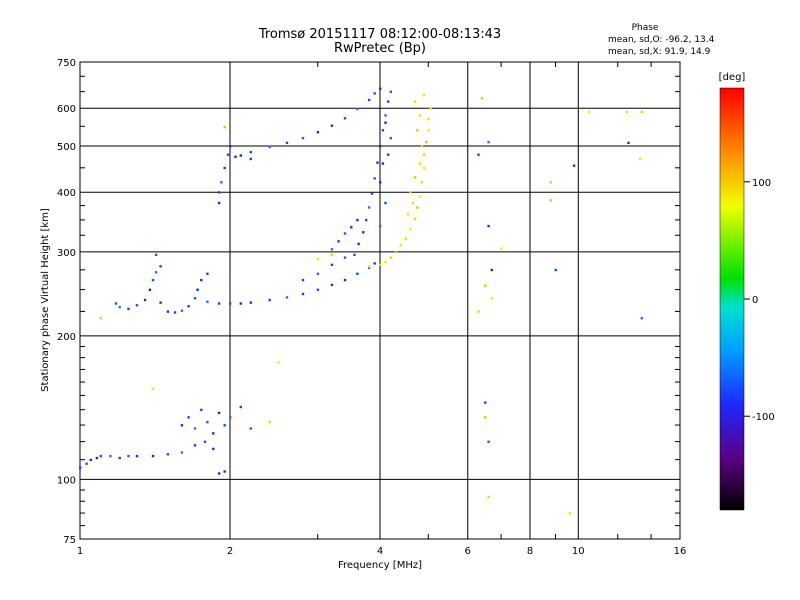 The image size is (800, 600). Describe the element at coordinates (468, 551) in the screenshot. I see `x-tick-label: 6` at that location.